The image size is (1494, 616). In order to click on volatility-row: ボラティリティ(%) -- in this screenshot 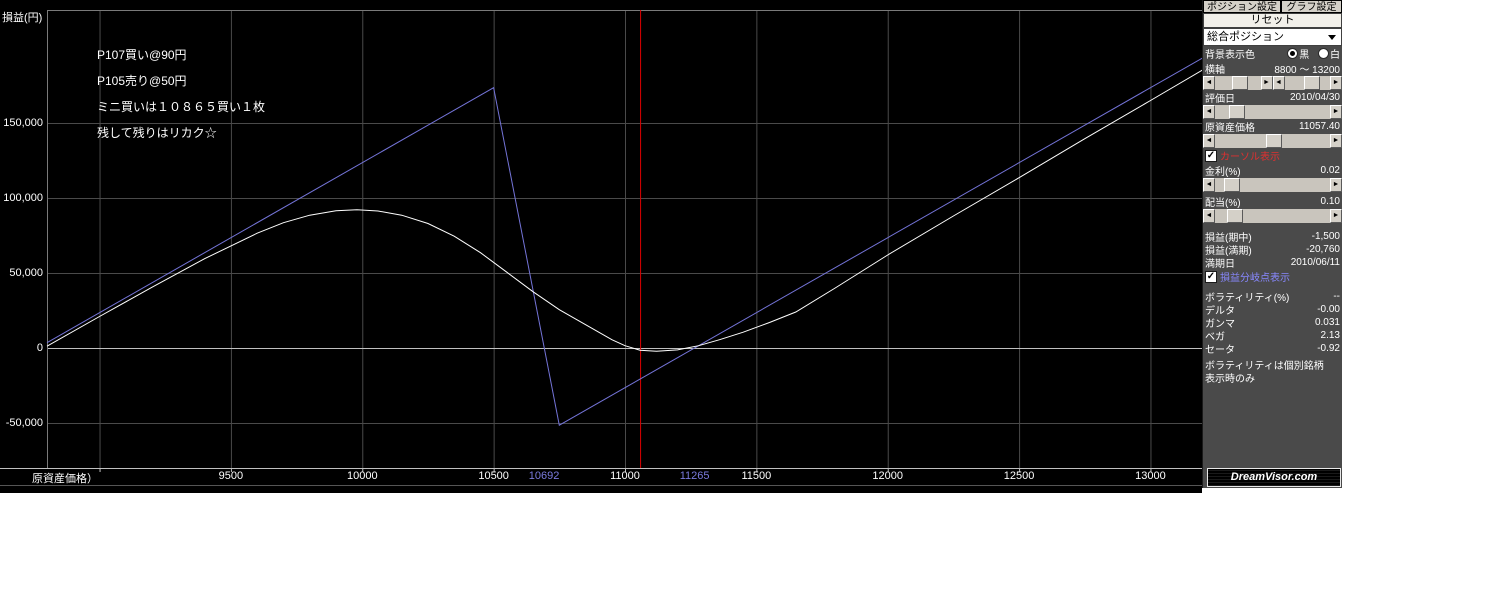, I will do `click(1272, 296)`.